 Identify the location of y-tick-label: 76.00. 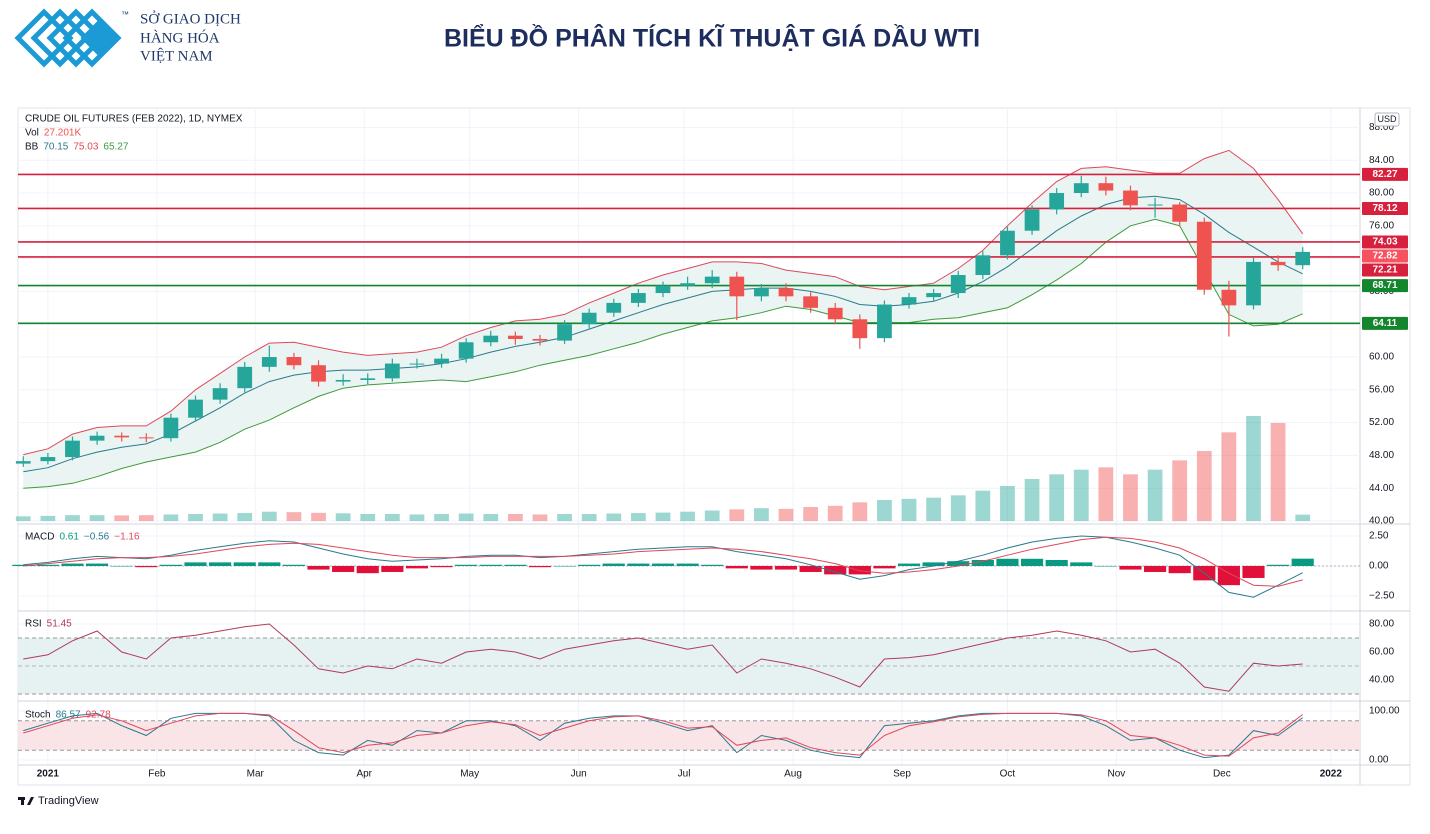
(1381, 225).